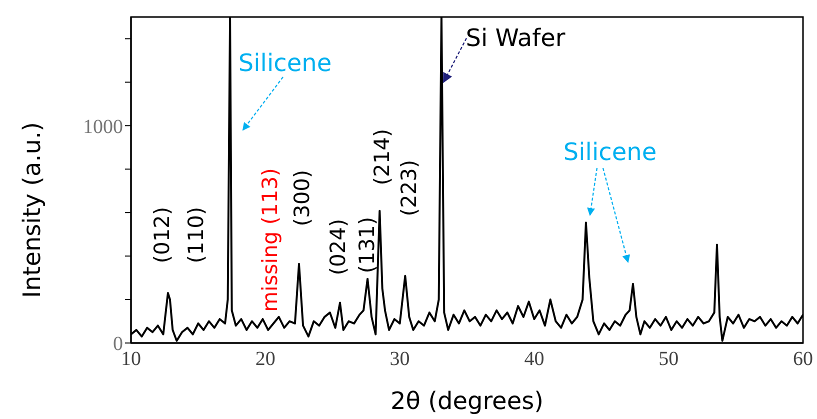 The image size is (817, 419). I want to click on annotation: (300), so click(302, 198).